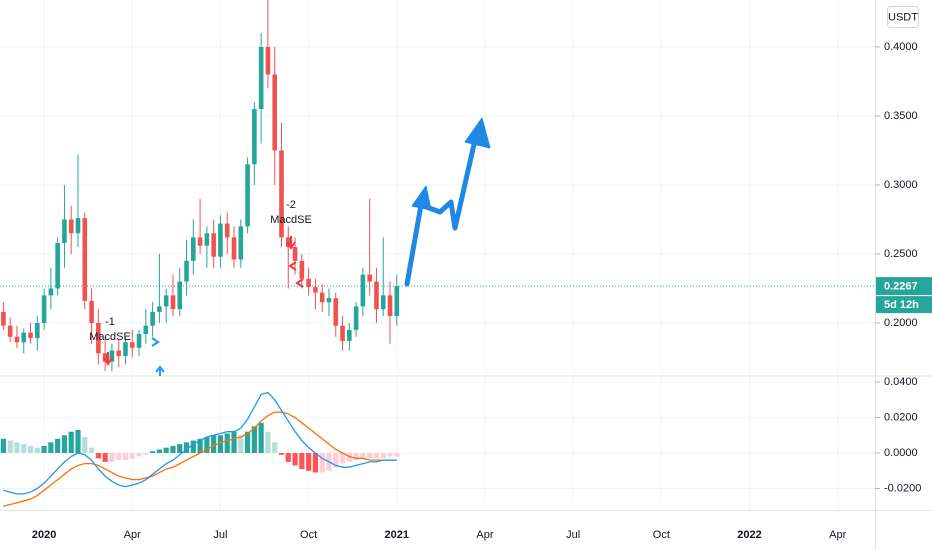 This screenshot has width=932, height=550. I want to click on y-tick-label: 0.0000, so click(901, 453).